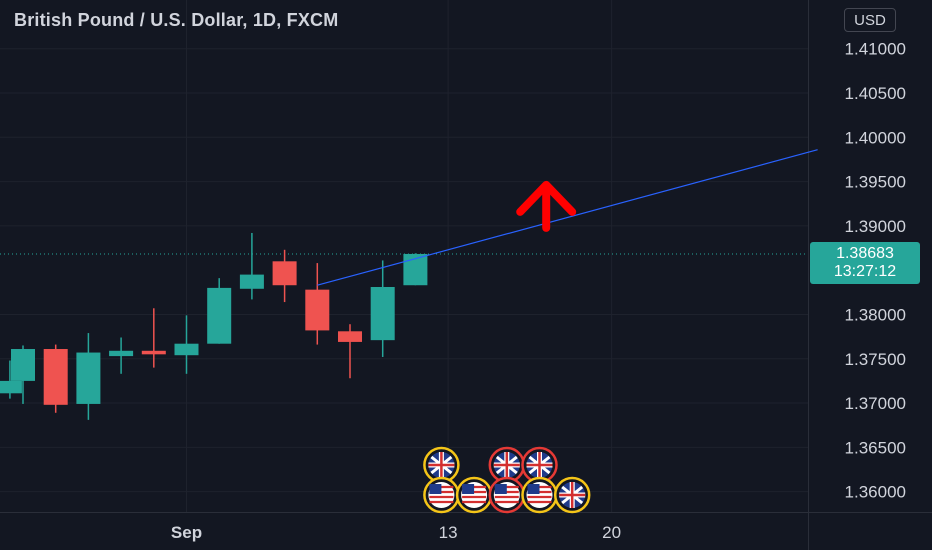 The width and height of the screenshot is (932, 550). Describe the element at coordinates (875, 403) in the screenshot. I see `y-tick-label: 1.37000` at that location.